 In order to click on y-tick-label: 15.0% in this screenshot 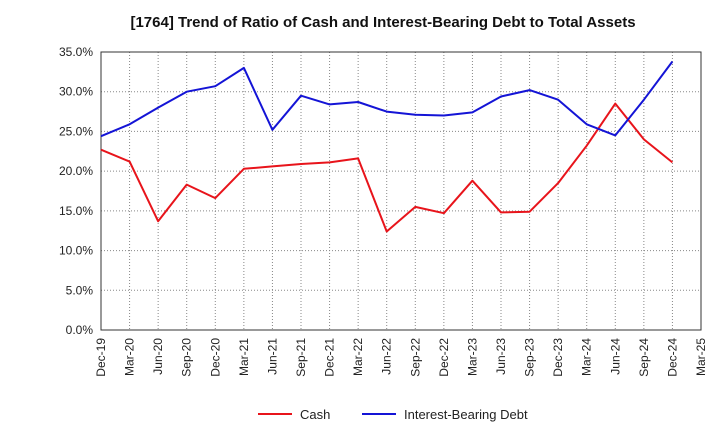, I will do `click(76, 211)`.